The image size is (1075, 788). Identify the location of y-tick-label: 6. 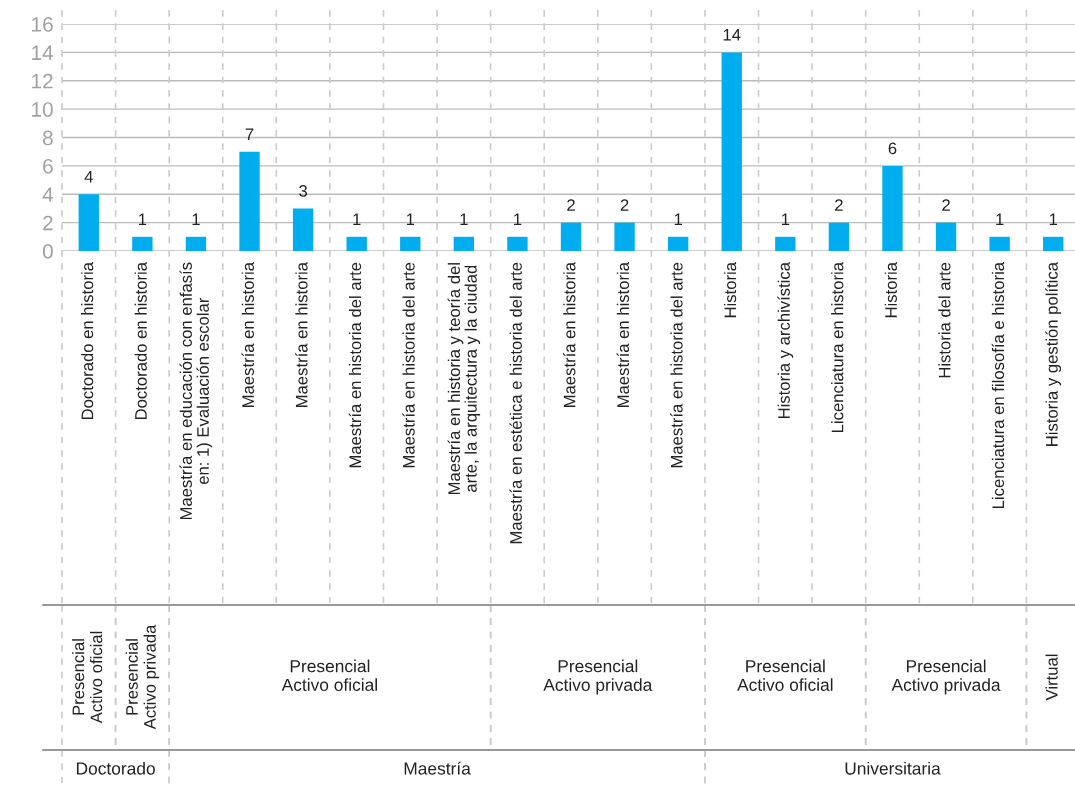
(48, 166).